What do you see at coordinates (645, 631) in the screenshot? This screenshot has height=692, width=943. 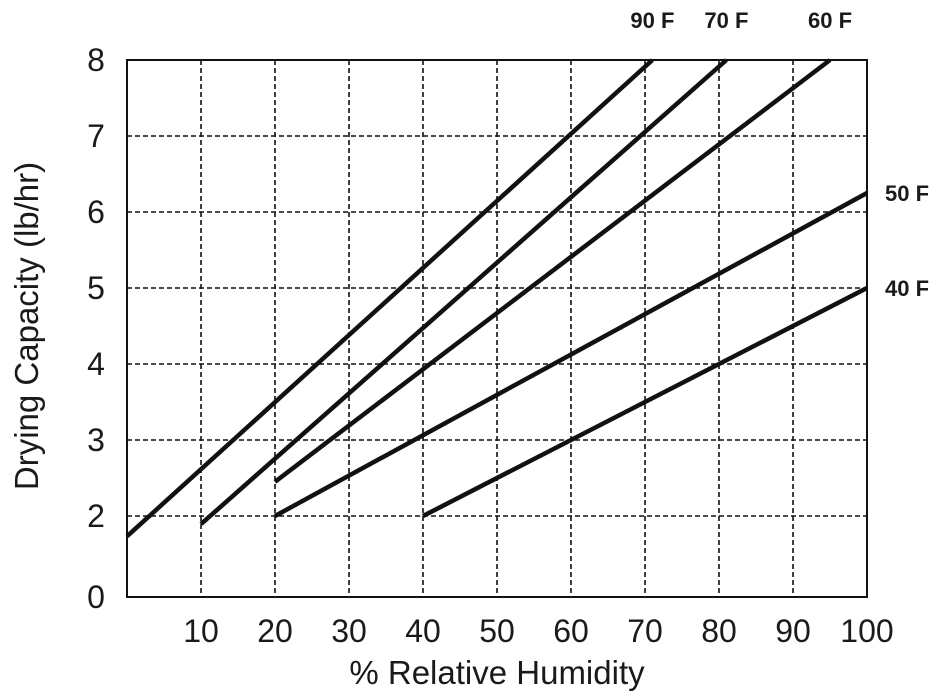 I see `x-tick-label: 70` at bounding box center [645, 631].